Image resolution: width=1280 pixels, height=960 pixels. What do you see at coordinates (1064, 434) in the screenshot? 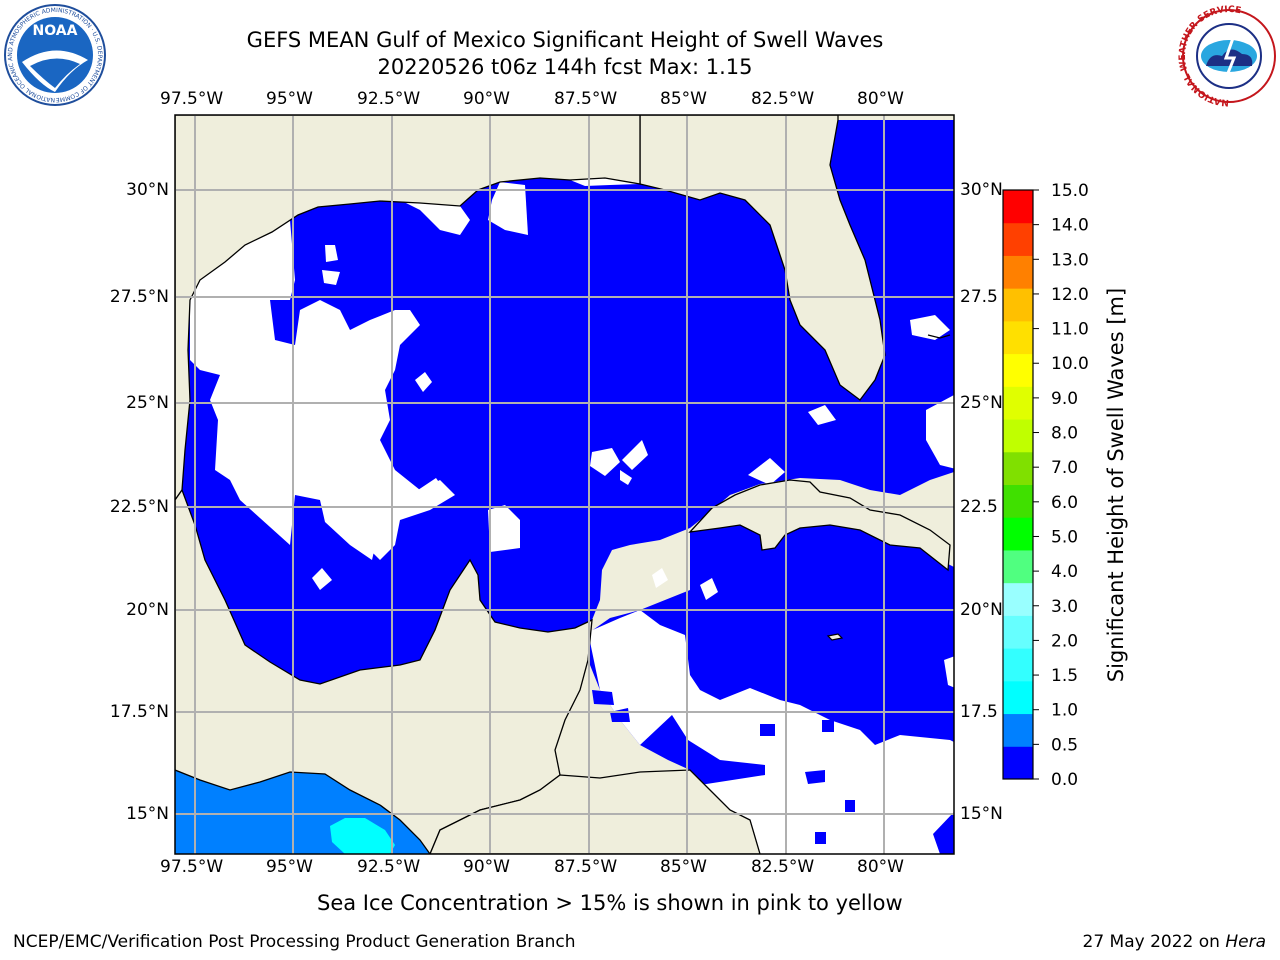
I see `colorbar-tick-label: 8.0` at bounding box center [1064, 434].